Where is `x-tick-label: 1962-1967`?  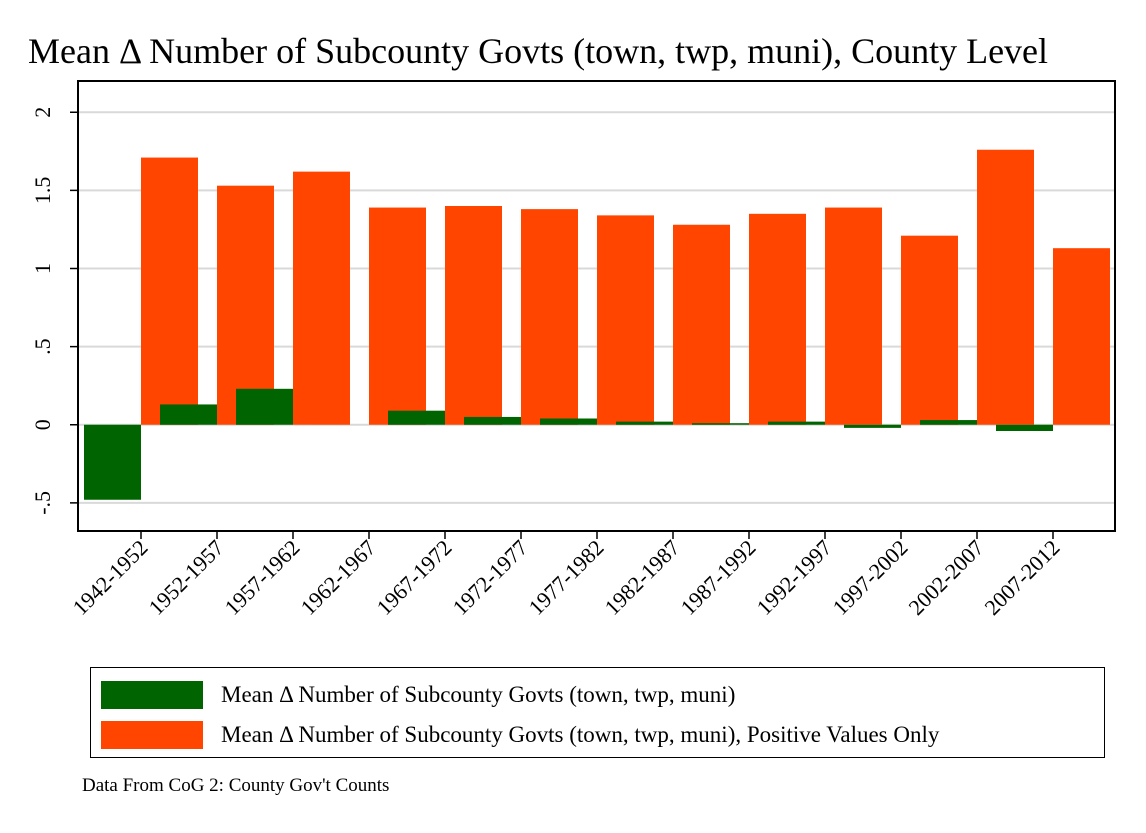 x-tick-label: 1962-1967 is located at coordinates (337, 577).